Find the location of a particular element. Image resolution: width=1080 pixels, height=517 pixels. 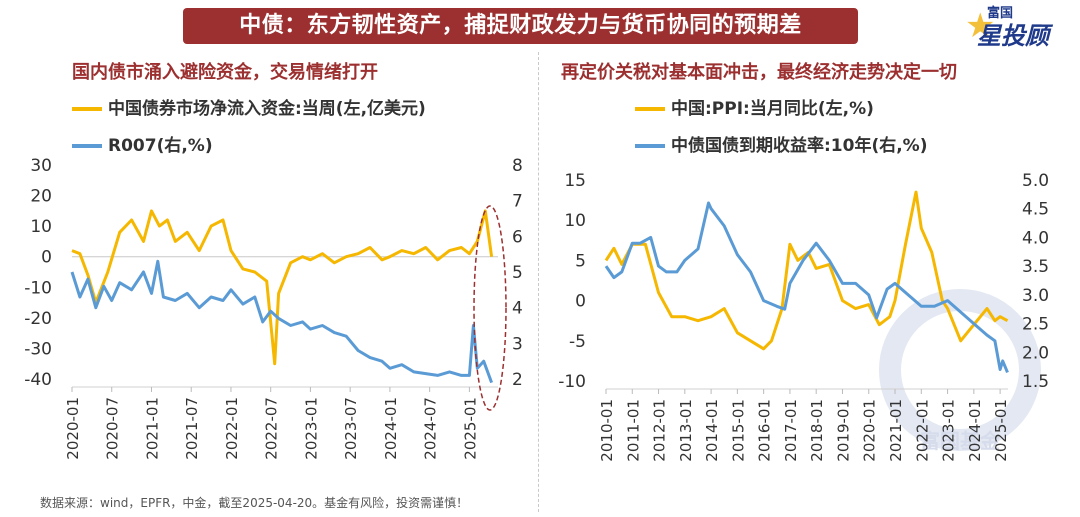

y-left-tick-label: -5 is located at coordinates (577, 342).